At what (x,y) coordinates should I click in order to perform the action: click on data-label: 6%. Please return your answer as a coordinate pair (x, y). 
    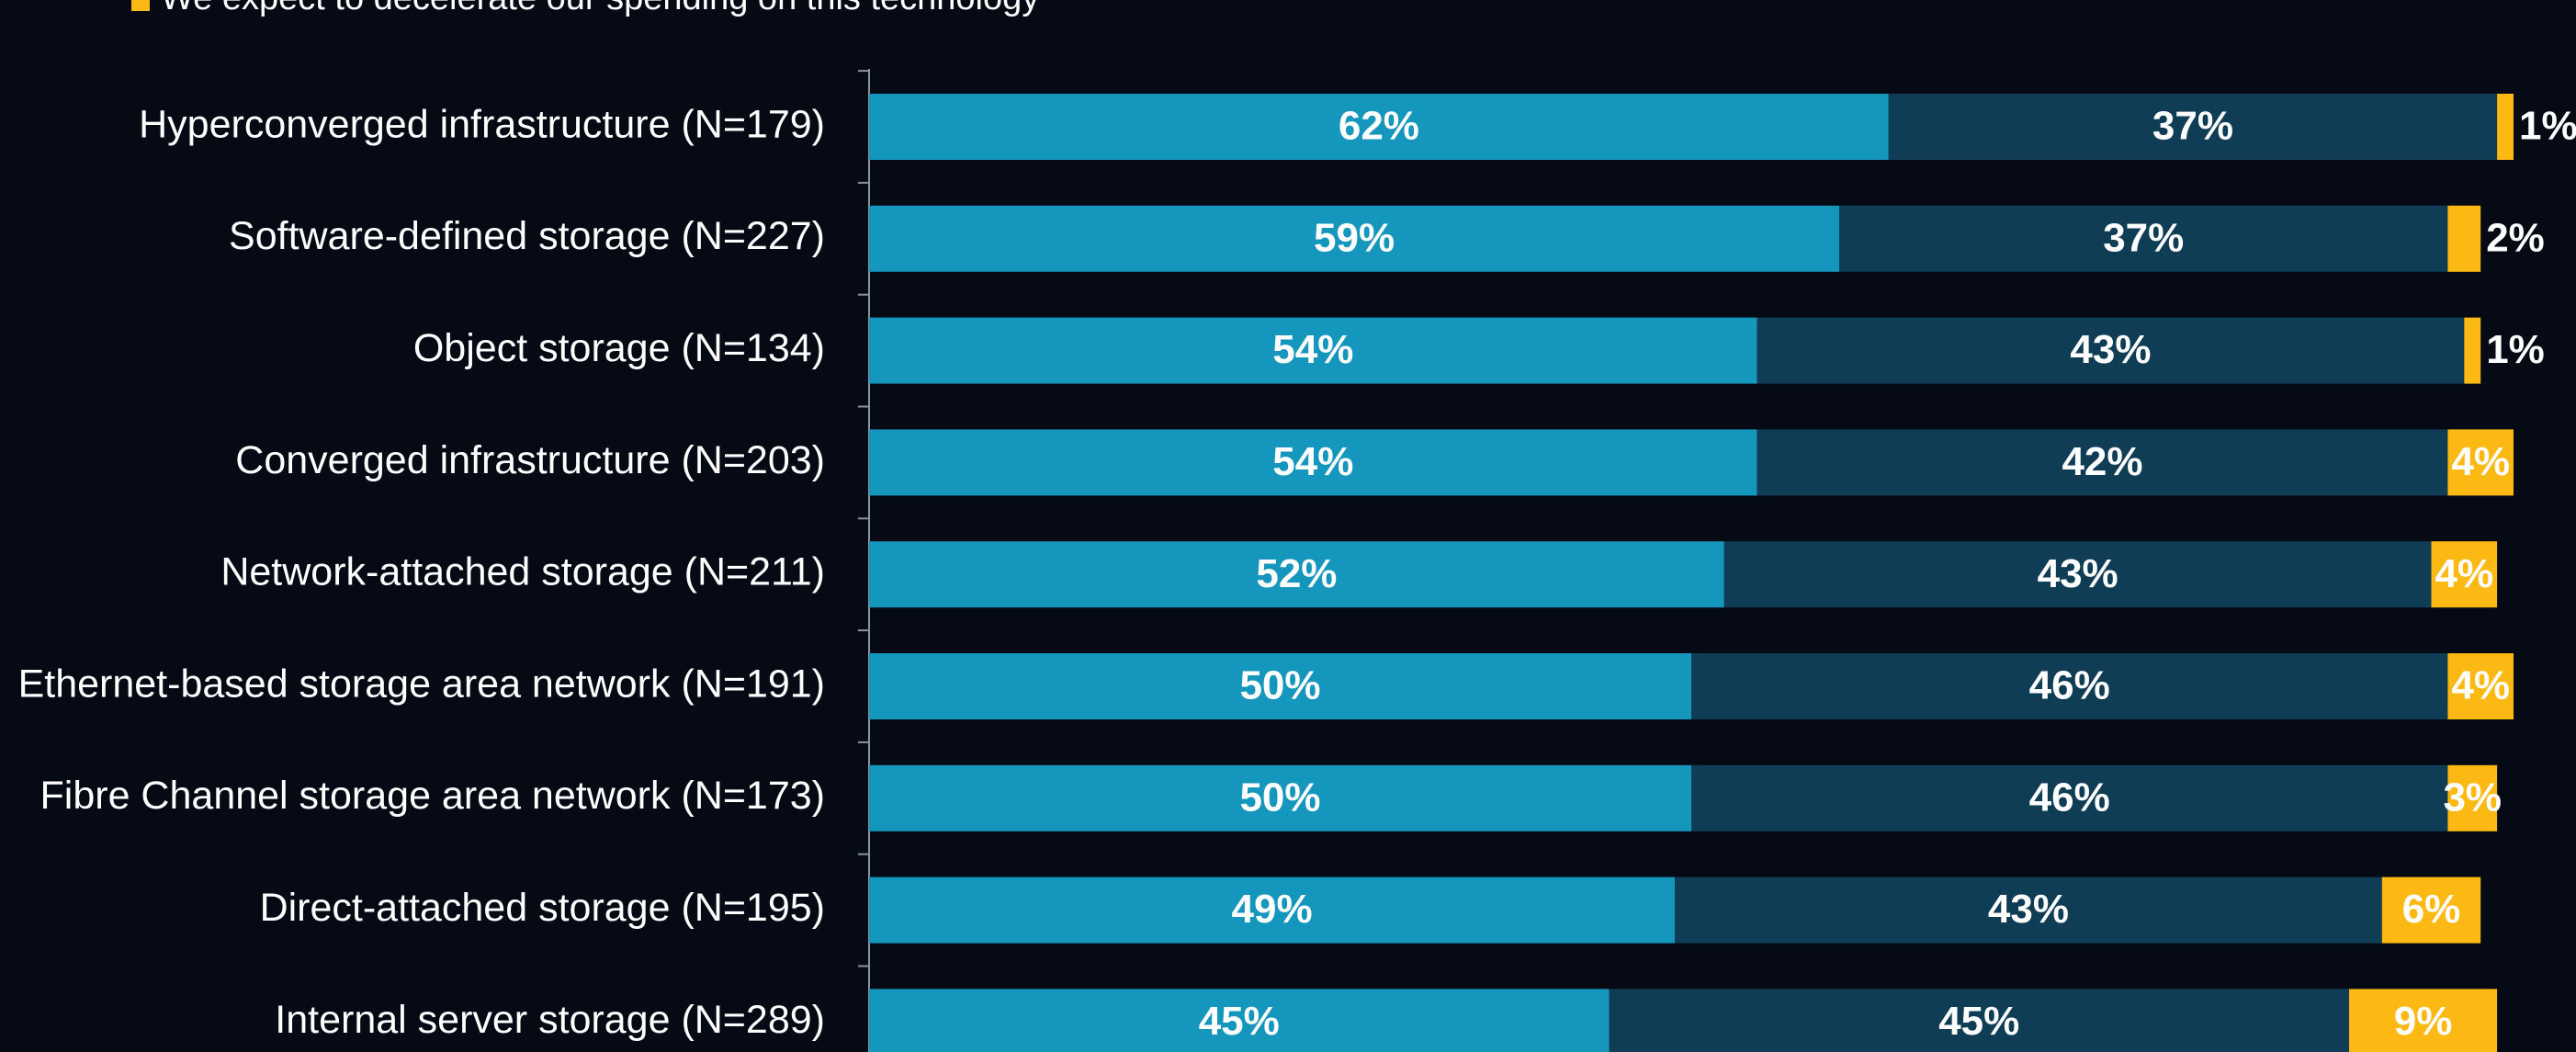
    Looking at the image, I should click on (2431, 909).